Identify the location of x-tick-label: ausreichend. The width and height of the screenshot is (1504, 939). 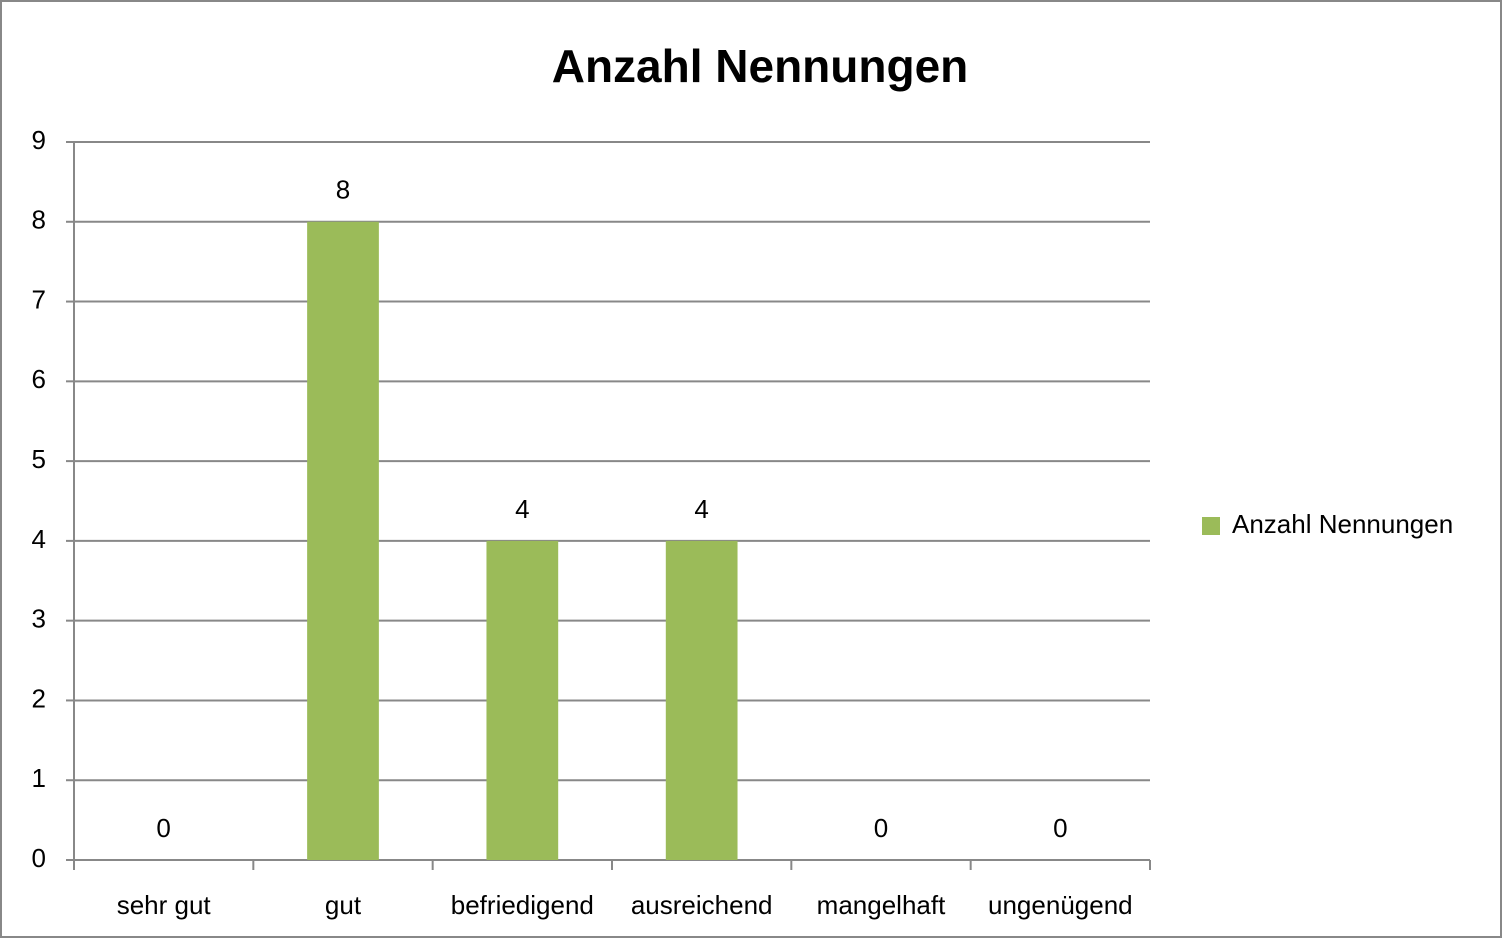
(702, 905).